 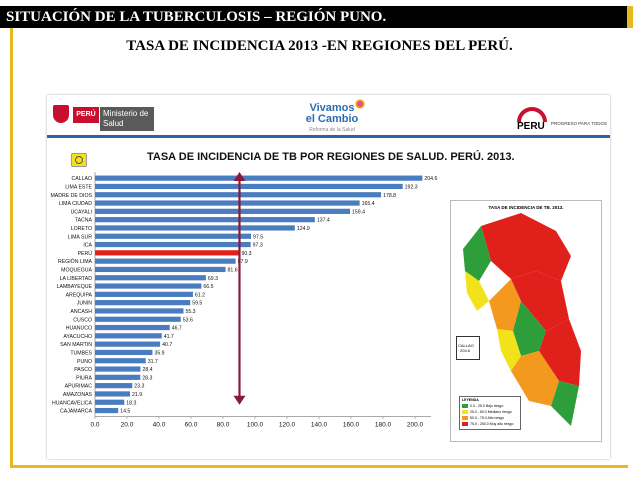 What do you see at coordinates (72, 403) in the screenshot?
I see `category-label: HUANCAVELICA` at bounding box center [72, 403].